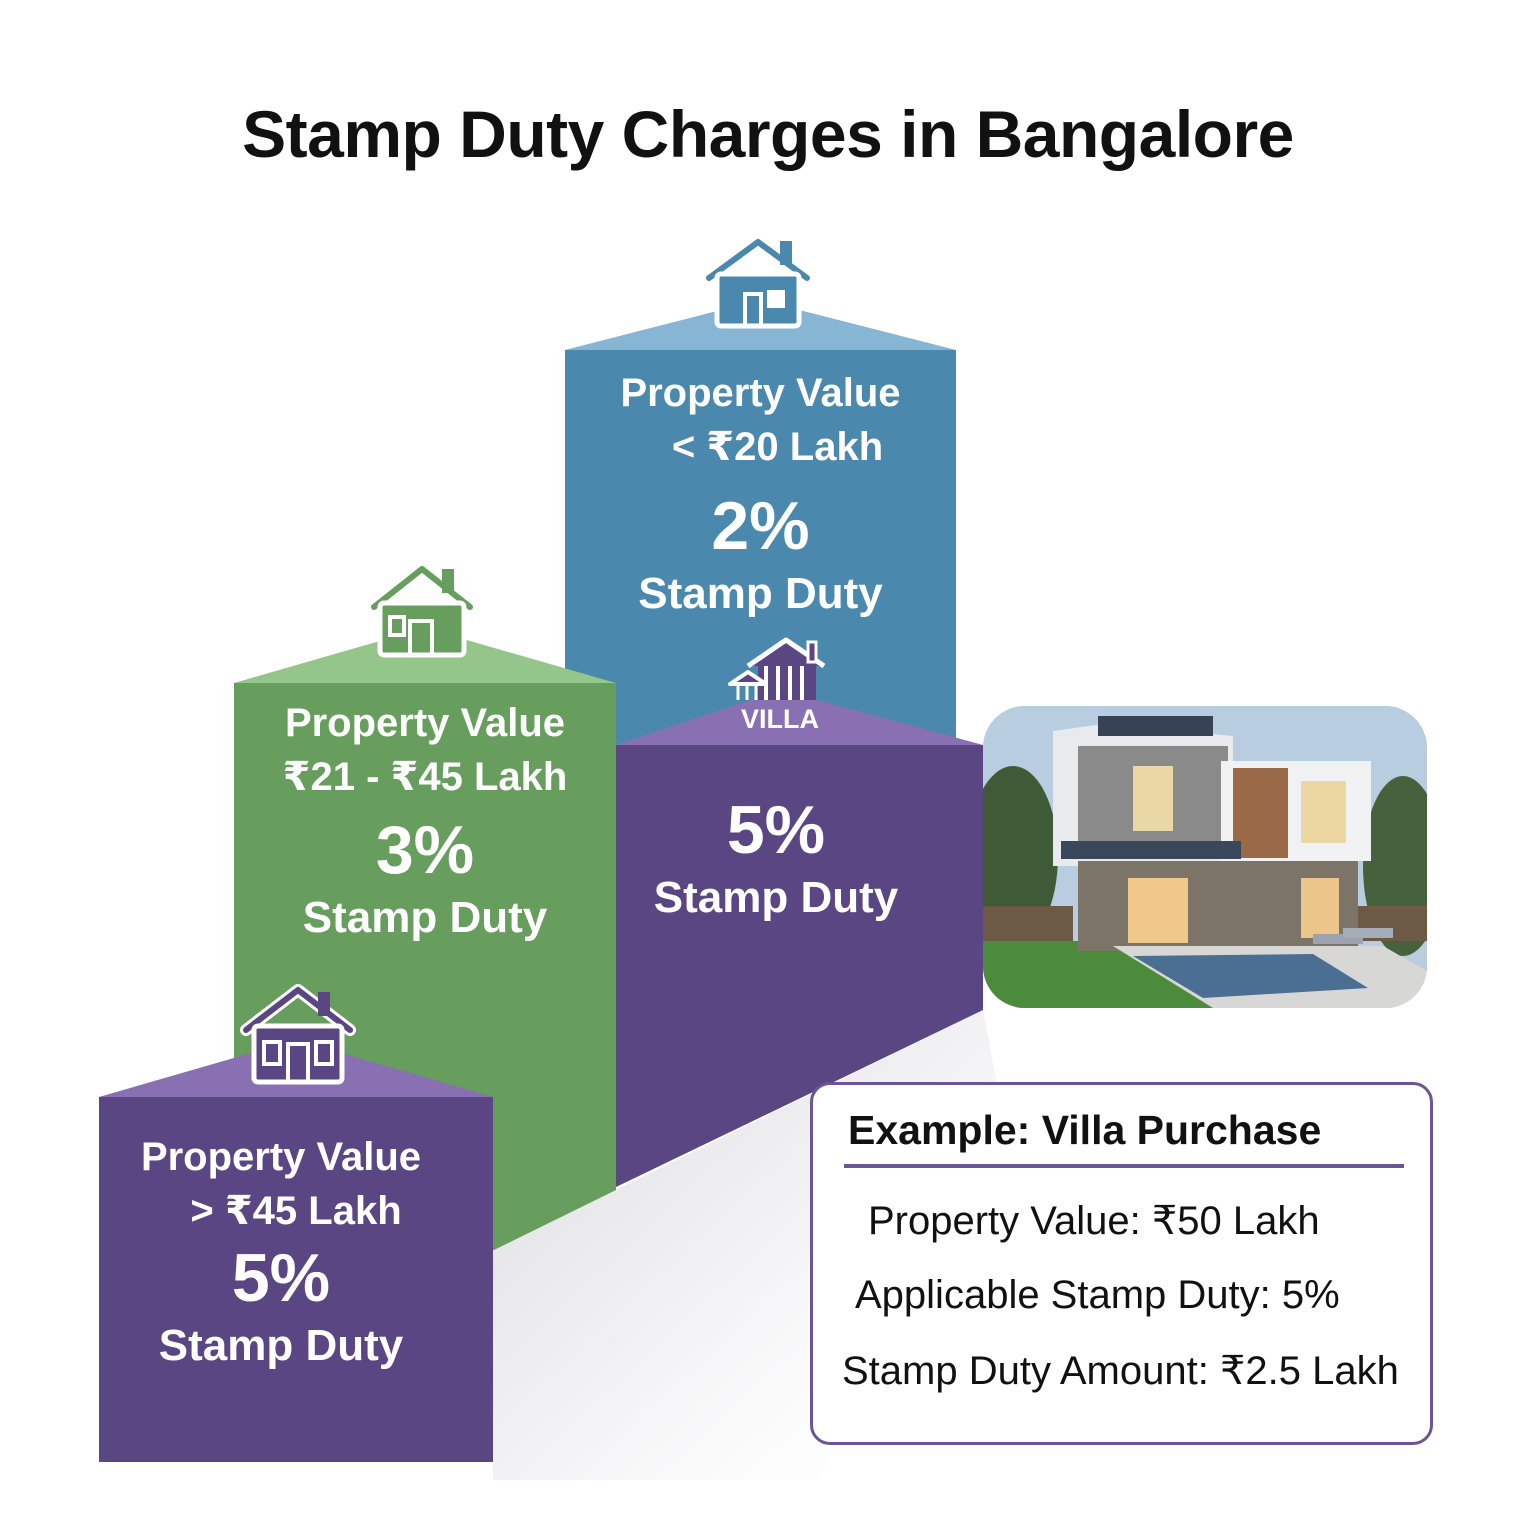 The height and width of the screenshot is (1536, 1536). I want to click on villa-icon, so click(777, 668).